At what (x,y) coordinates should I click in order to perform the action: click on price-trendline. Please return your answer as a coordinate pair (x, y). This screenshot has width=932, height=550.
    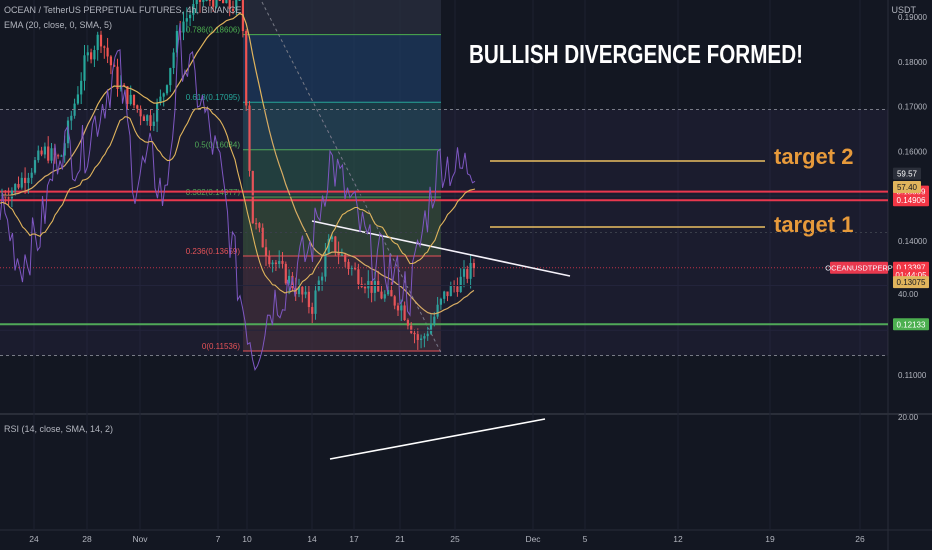
    Looking at the image, I should click on (441, 248).